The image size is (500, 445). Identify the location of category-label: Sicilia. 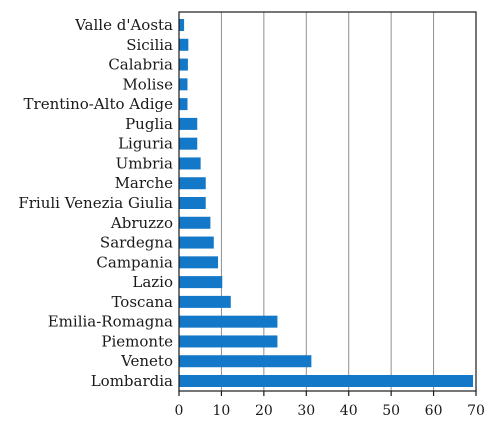
(149, 45).